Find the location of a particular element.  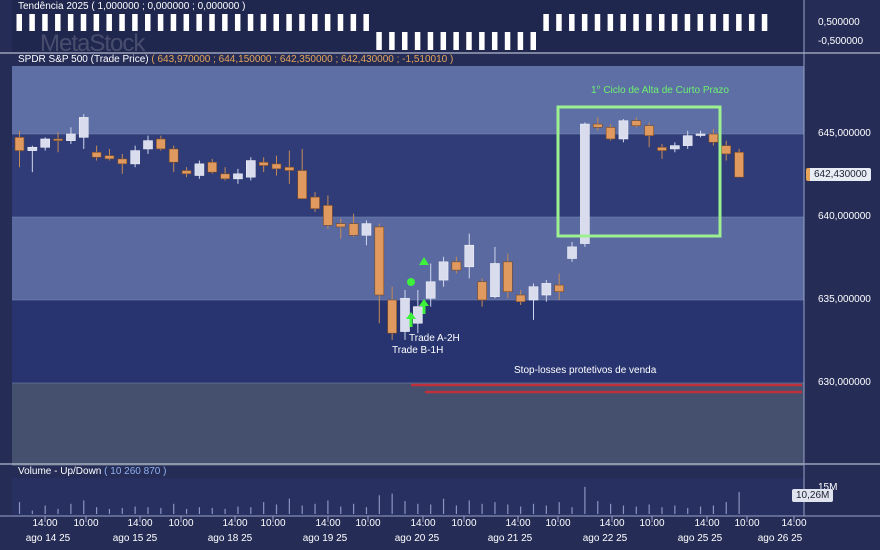

date-axis-label: ago 22 25 is located at coordinates (605, 538).